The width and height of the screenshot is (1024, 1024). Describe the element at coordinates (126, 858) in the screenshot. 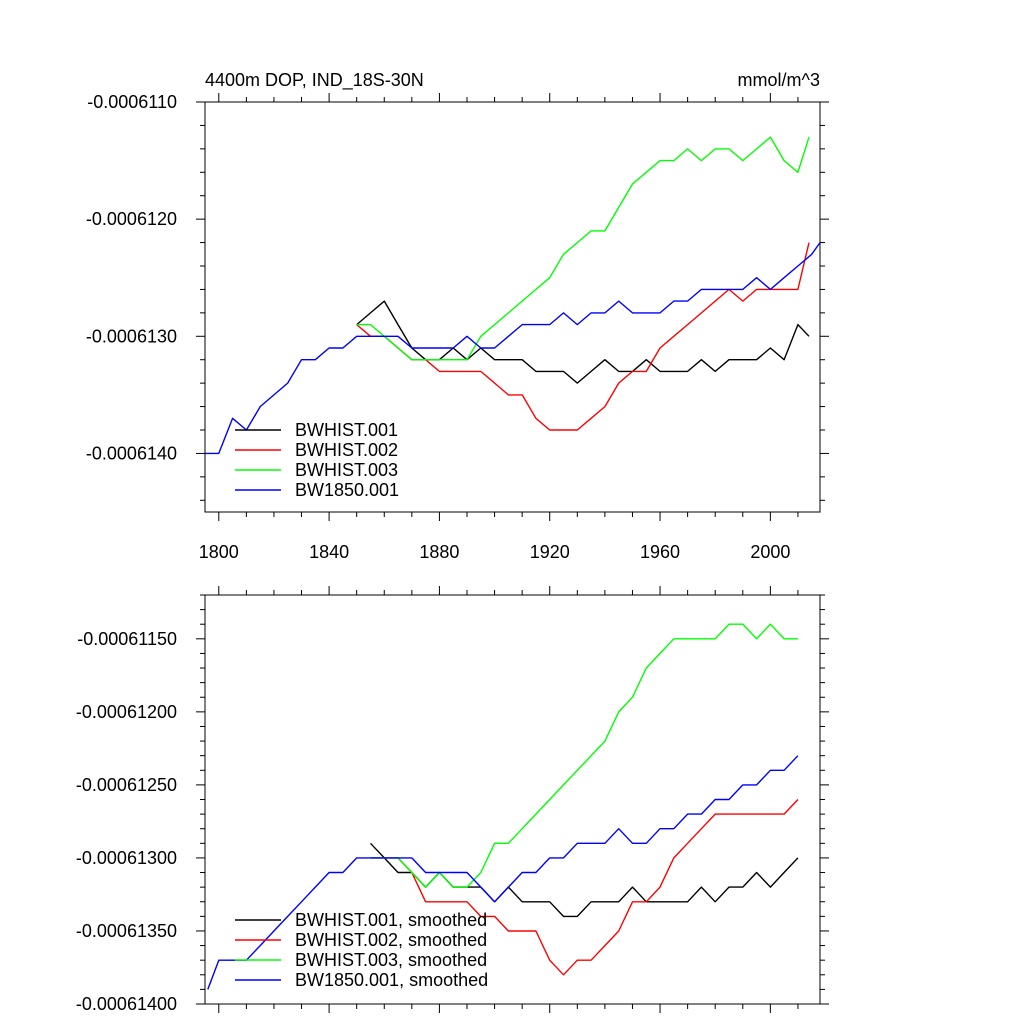

I see `y-tick-label: -0.00061300` at that location.